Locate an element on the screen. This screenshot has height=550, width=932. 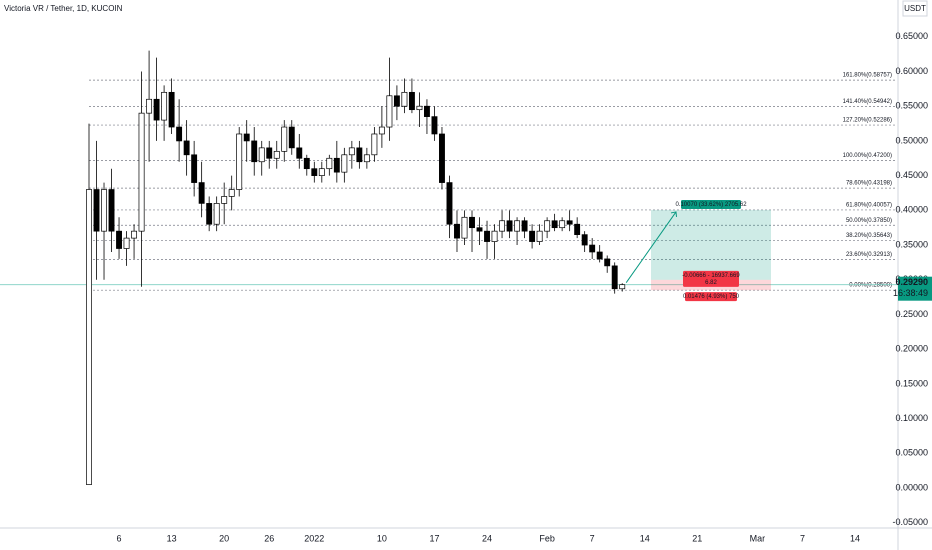
y-tick-label: 0.55000 is located at coordinates (911, 106).